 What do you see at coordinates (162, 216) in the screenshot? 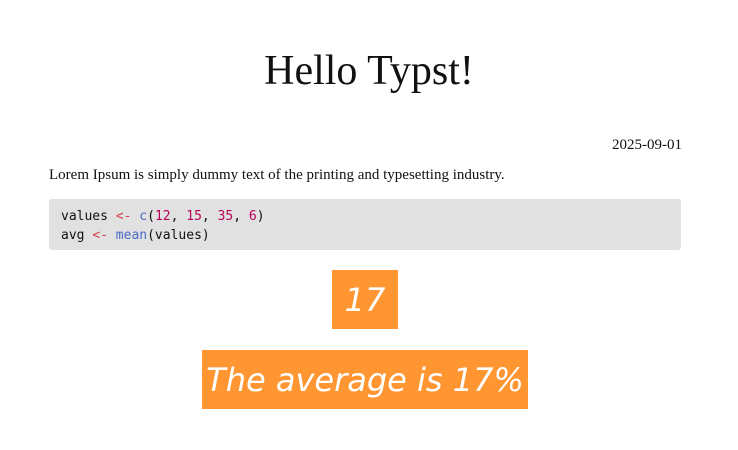
I see `code-number: 12` at bounding box center [162, 216].